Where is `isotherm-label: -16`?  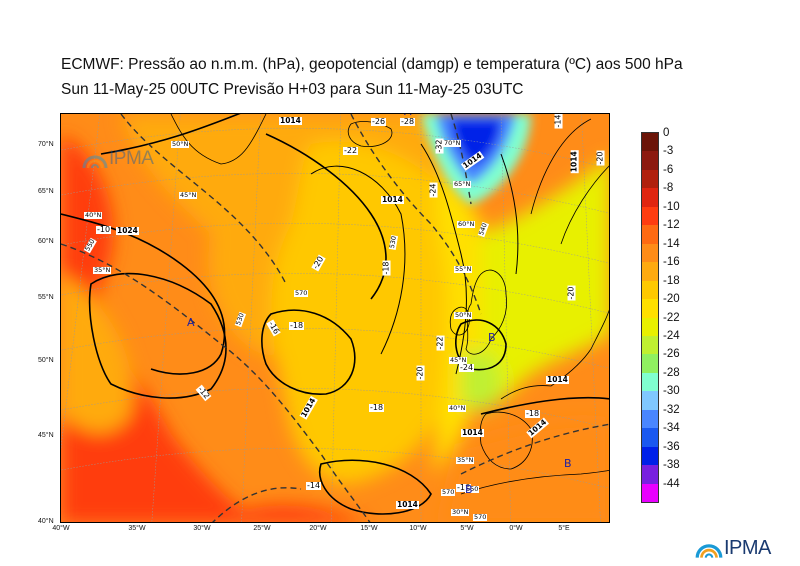
isotherm-label: -16 is located at coordinates (464, 487).